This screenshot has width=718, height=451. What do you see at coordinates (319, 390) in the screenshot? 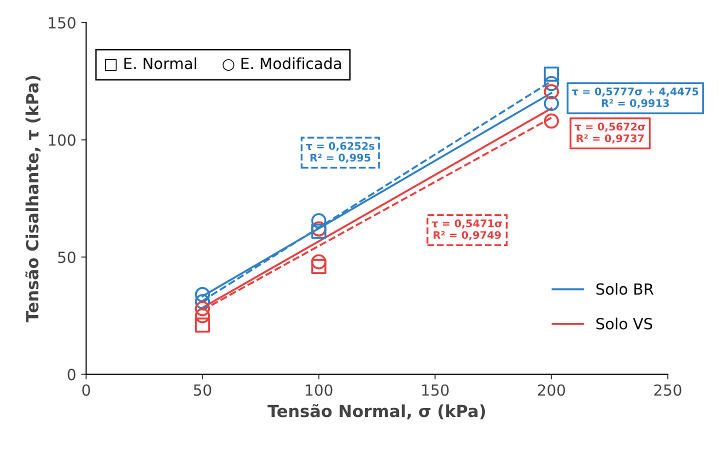
I see `x-tick-label: 100` at bounding box center [319, 390].